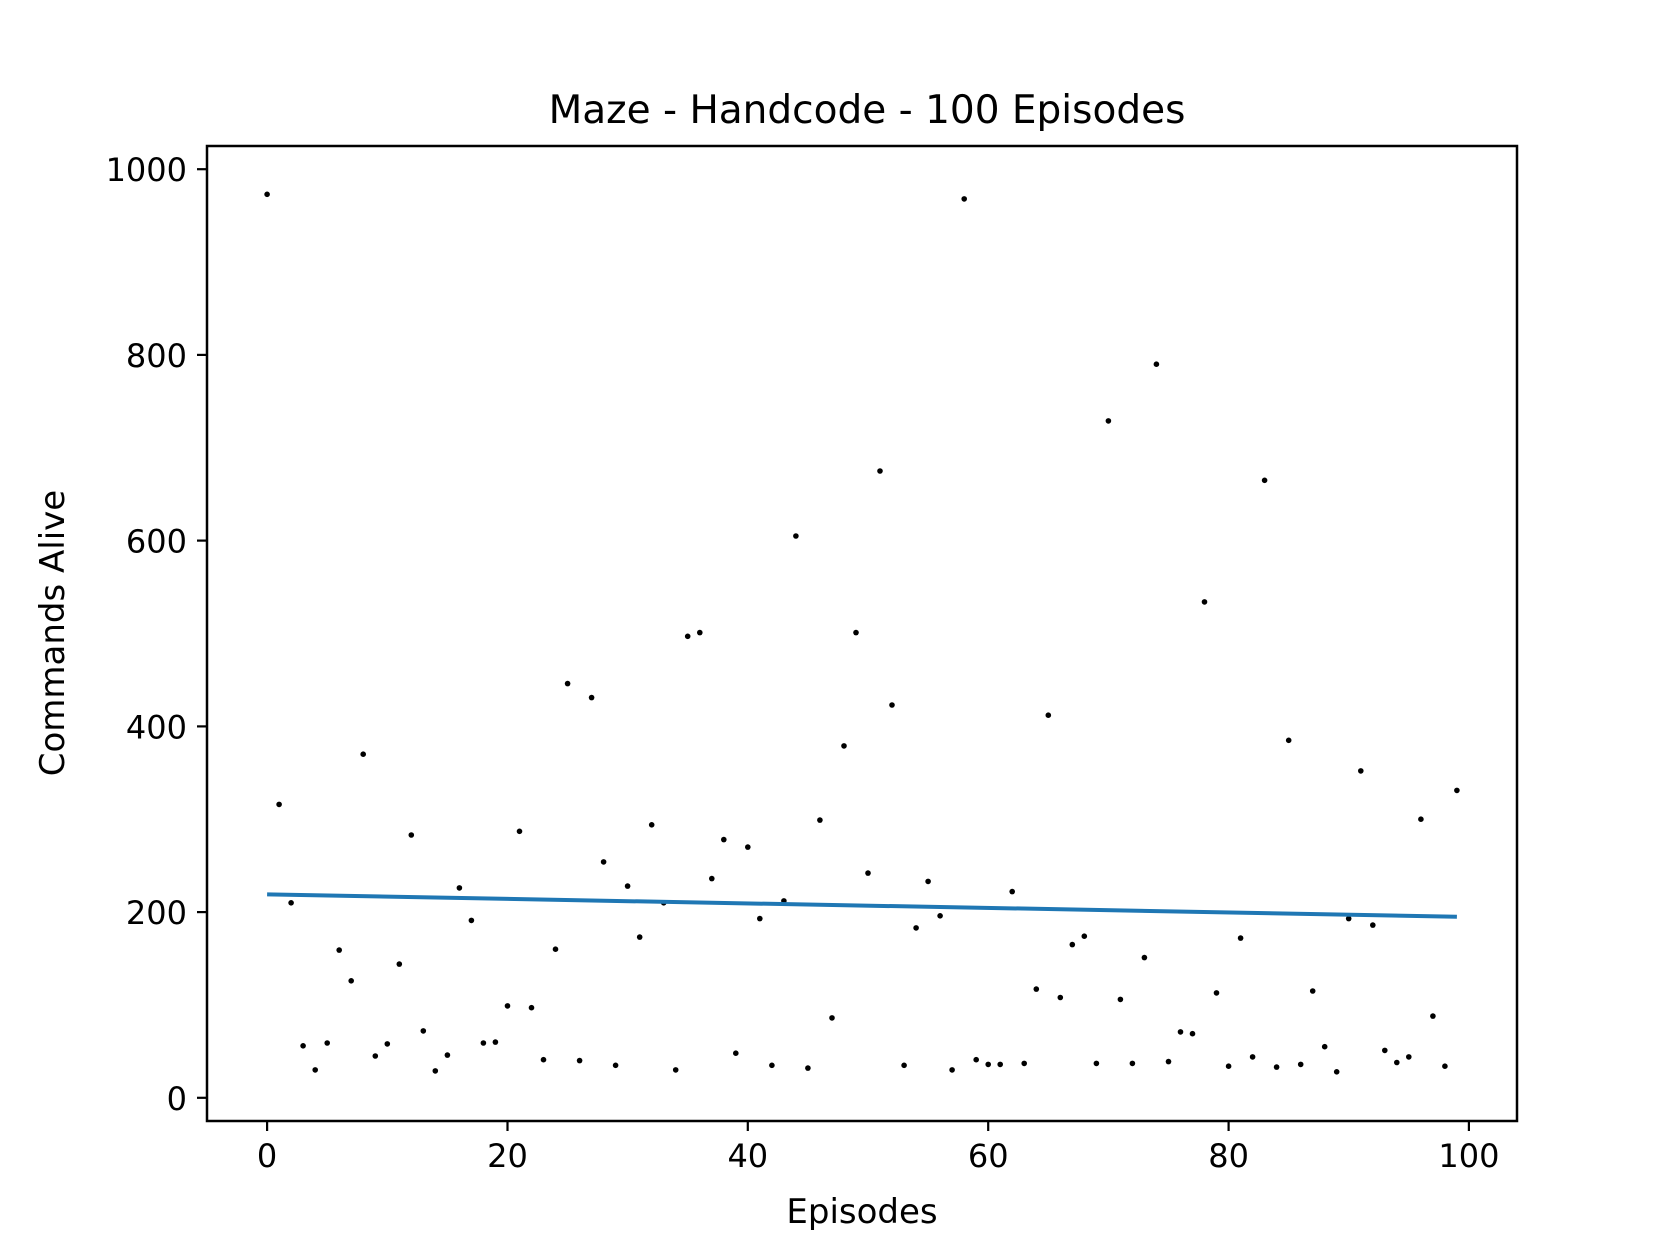 This screenshot has width=1664, height=1244. Describe the element at coordinates (53, 633) in the screenshot. I see `y-axis-label: Commands Alive` at that location.